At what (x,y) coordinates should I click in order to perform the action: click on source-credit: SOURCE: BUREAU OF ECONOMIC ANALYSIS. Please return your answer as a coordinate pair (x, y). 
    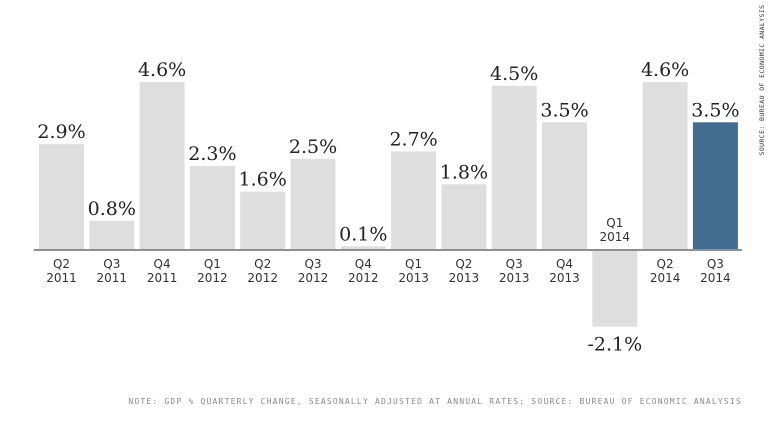
    Looking at the image, I should click on (762, 80).